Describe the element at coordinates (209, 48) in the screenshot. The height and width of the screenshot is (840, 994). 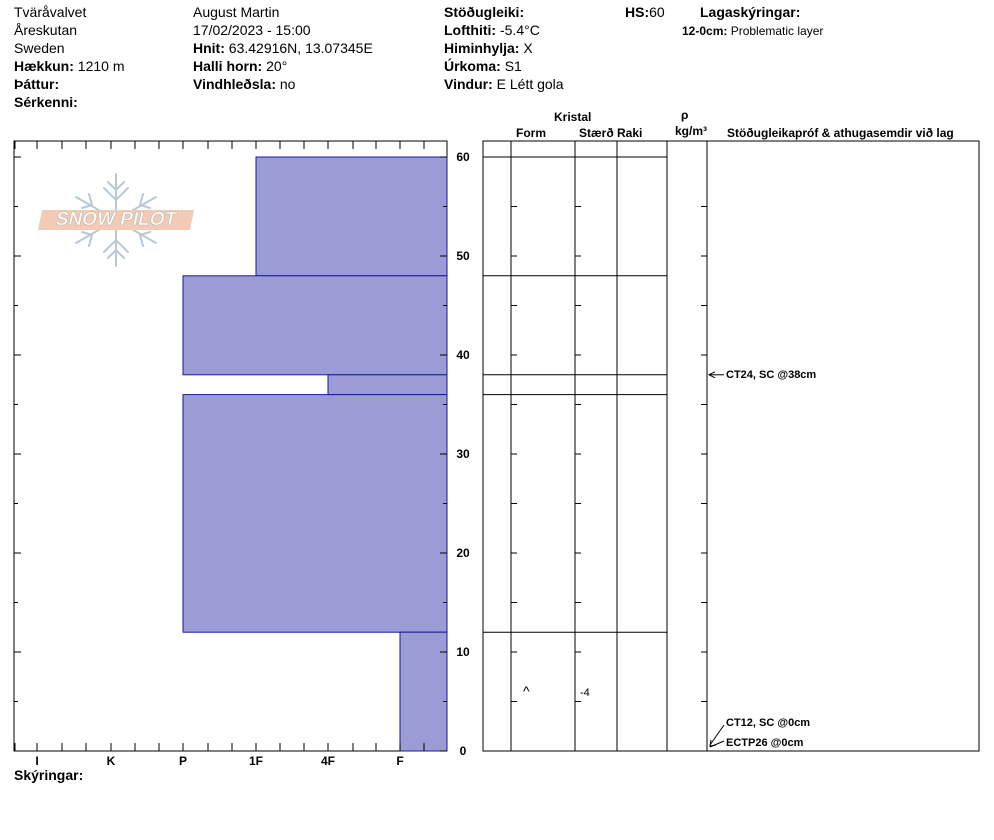
I see `coords-label: Hnit:` at that location.